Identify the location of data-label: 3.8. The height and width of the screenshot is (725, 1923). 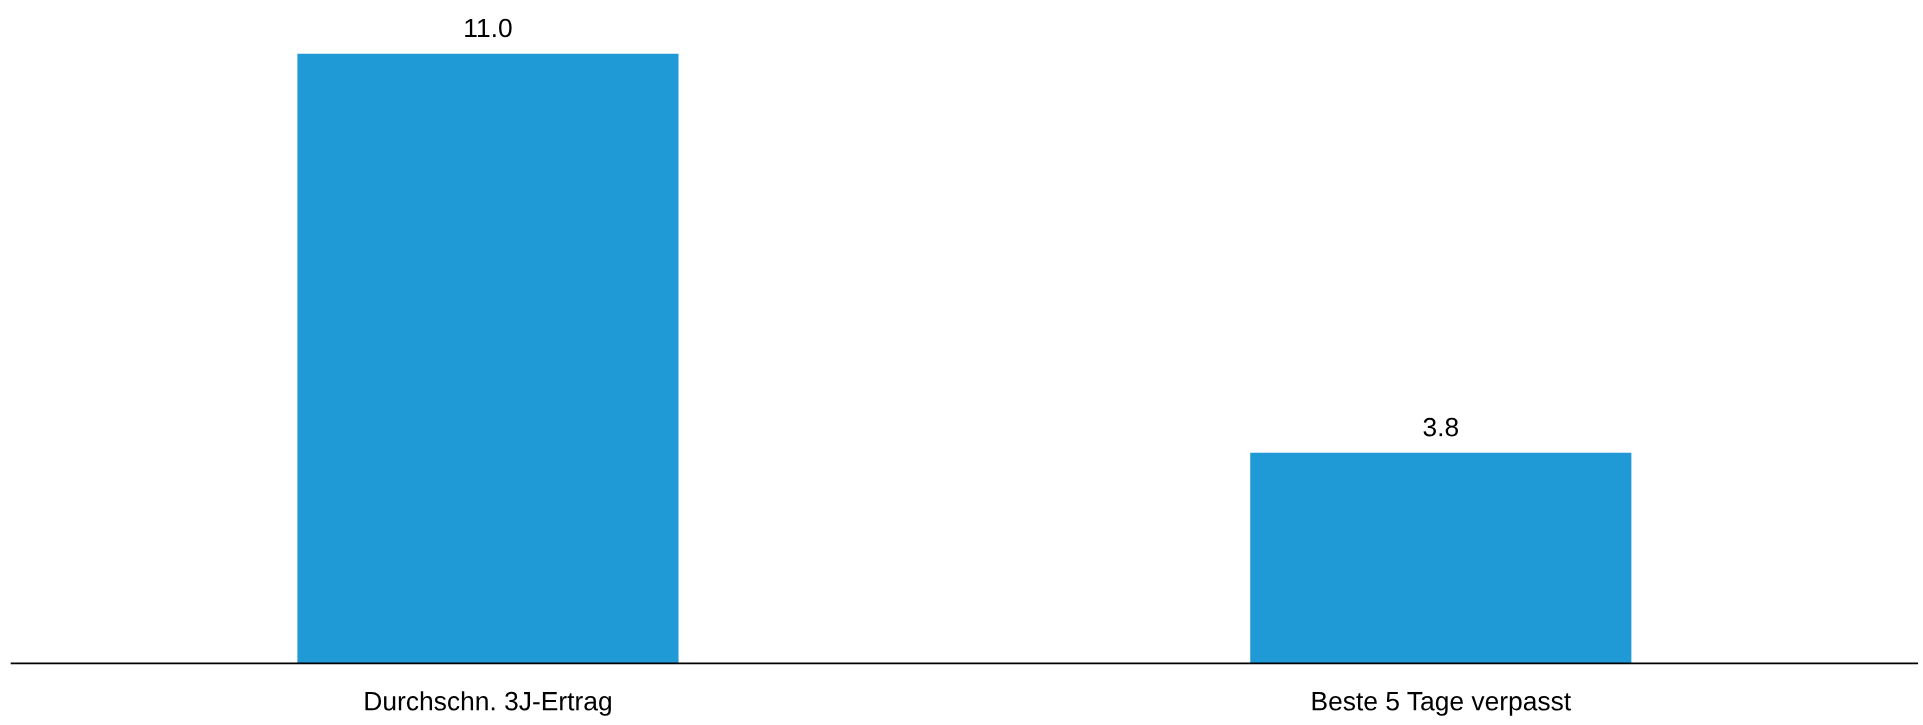
(1440, 427).